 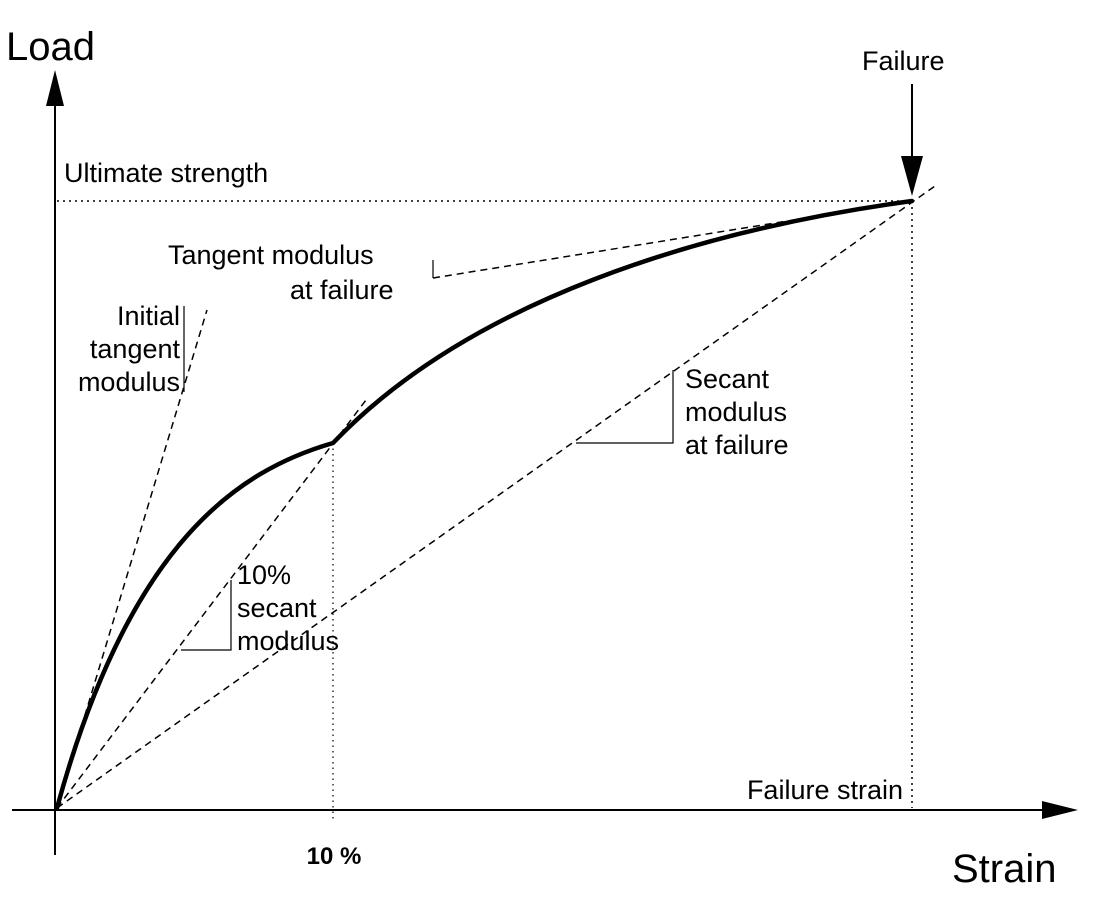 What do you see at coordinates (129, 382) in the screenshot?
I see `initial-tangent-label-line3: modulus` at bounding box center [129, 382].